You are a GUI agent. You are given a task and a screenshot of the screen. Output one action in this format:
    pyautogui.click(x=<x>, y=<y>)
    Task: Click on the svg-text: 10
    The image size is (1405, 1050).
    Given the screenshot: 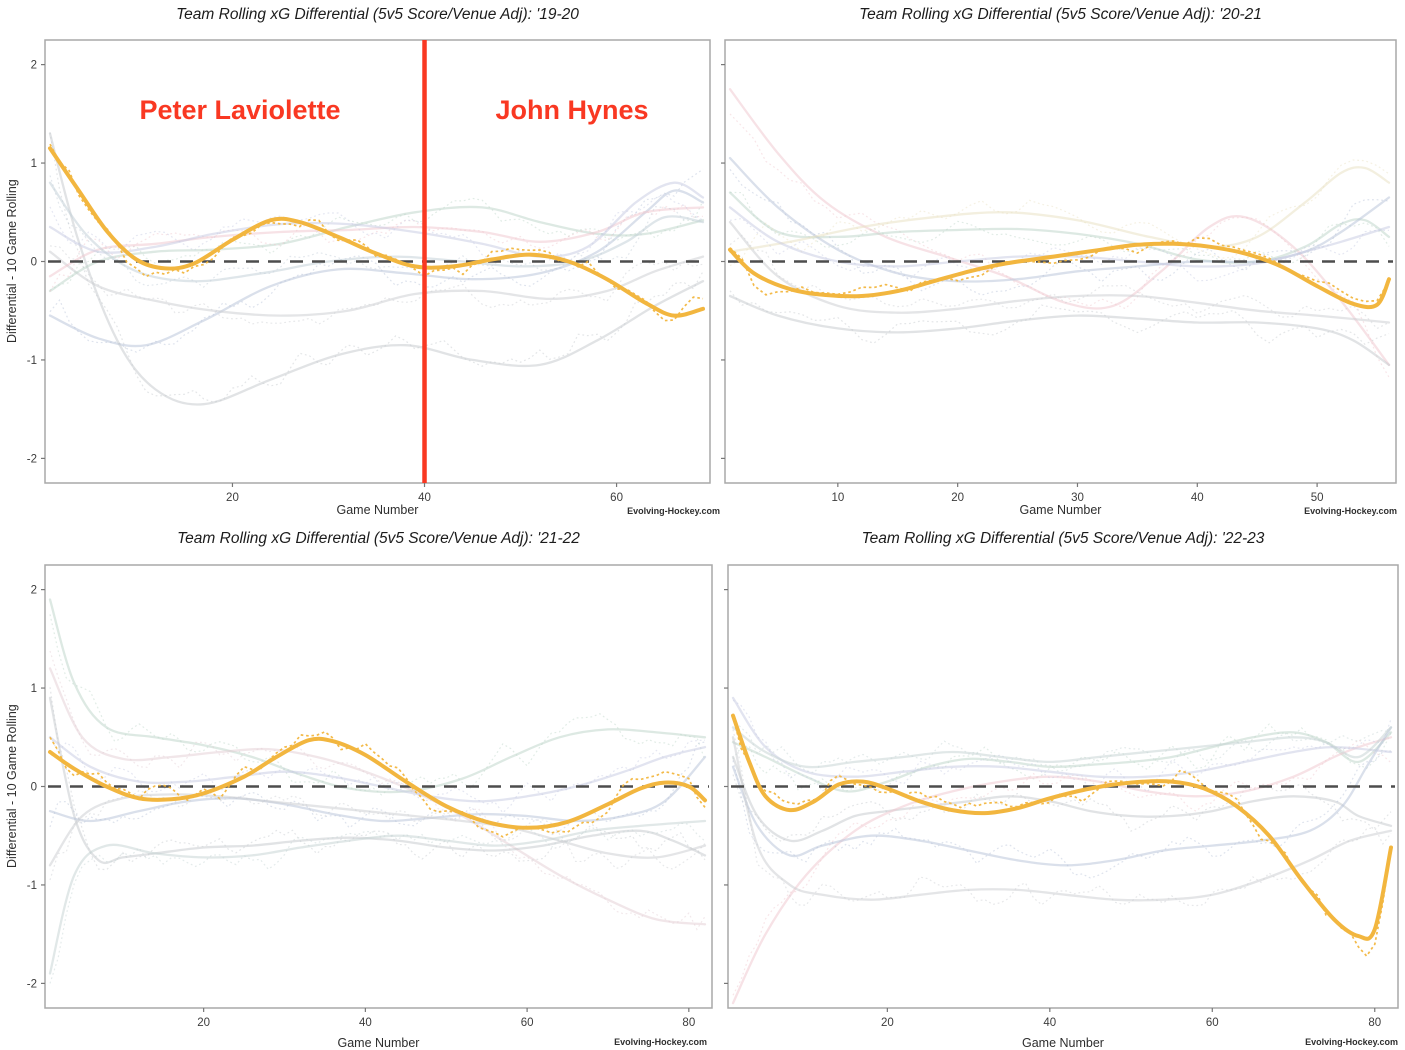 What is the action you would take?
    pyautogui.click(x=837, y=498)
    